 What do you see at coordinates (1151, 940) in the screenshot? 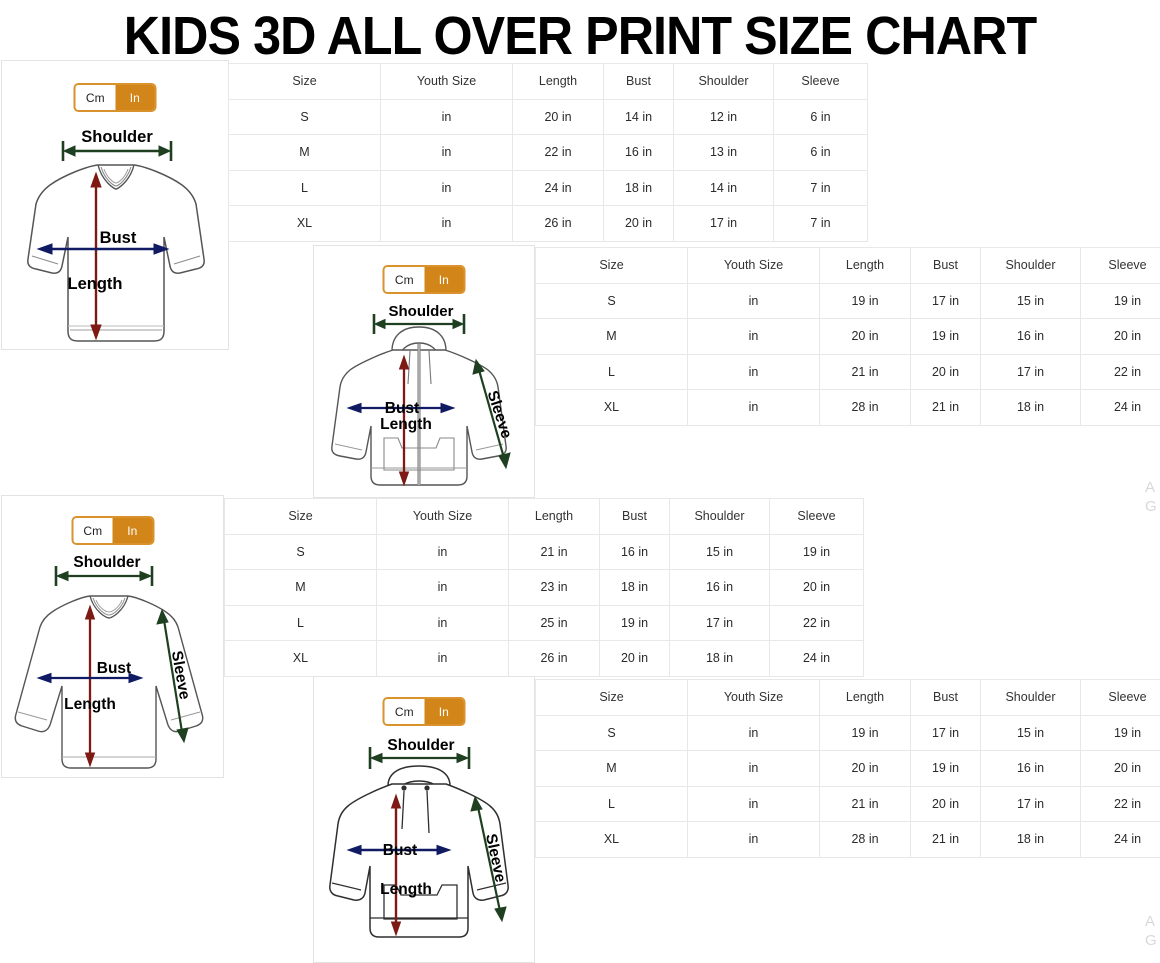
I see `watermark-line-2: G` at bounding box center [1151, 940].